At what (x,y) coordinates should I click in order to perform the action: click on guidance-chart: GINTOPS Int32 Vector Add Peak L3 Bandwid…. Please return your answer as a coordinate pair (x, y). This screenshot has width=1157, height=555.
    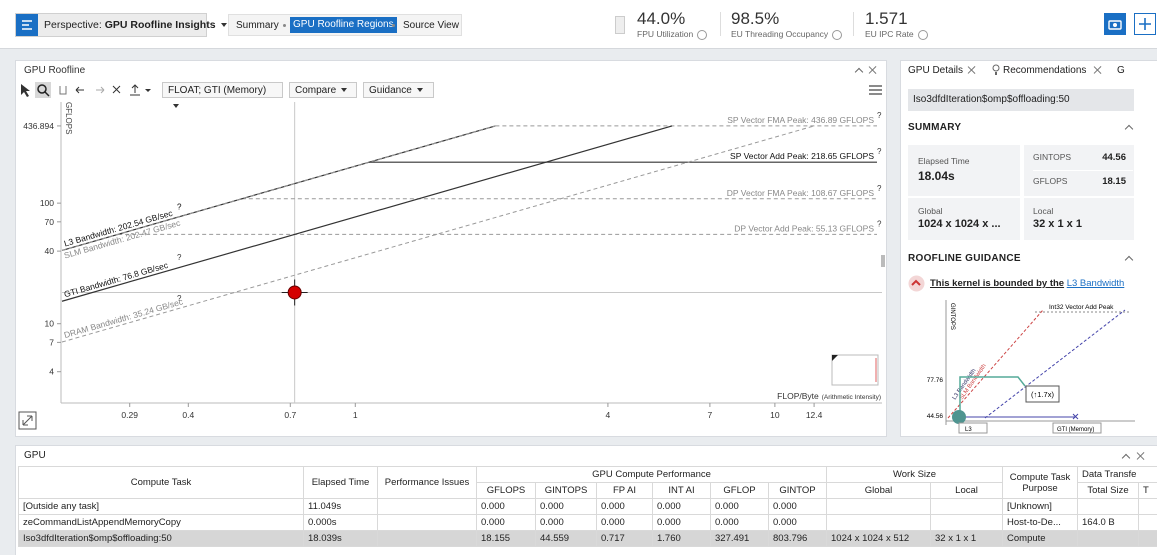
    Looking at the image, I should click on (1030, 365).